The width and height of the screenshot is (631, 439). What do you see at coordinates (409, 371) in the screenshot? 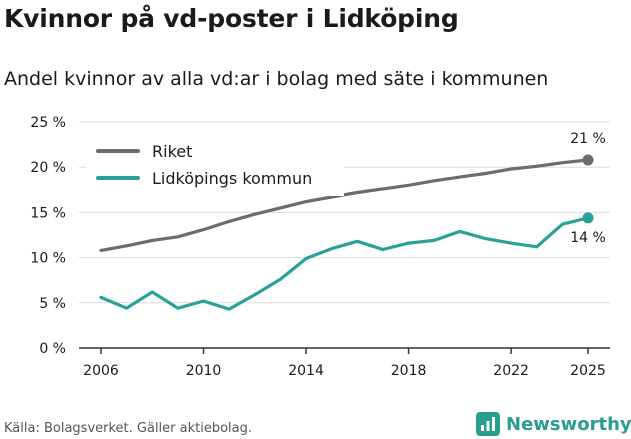
I see `x-tick-label: 2018` at bounding box center [409, 371].